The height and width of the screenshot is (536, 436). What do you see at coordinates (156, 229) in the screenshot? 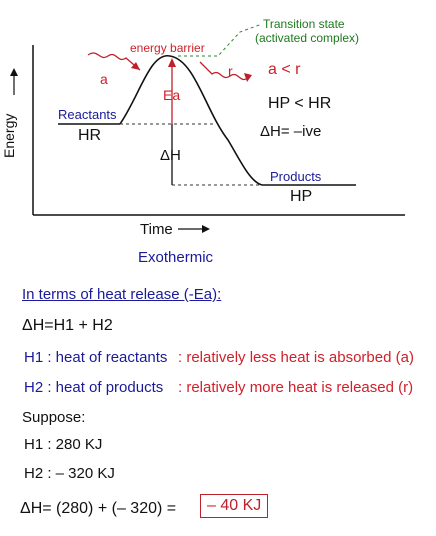
I see `time-axis-label: Time` at bounding box center [156, 229].